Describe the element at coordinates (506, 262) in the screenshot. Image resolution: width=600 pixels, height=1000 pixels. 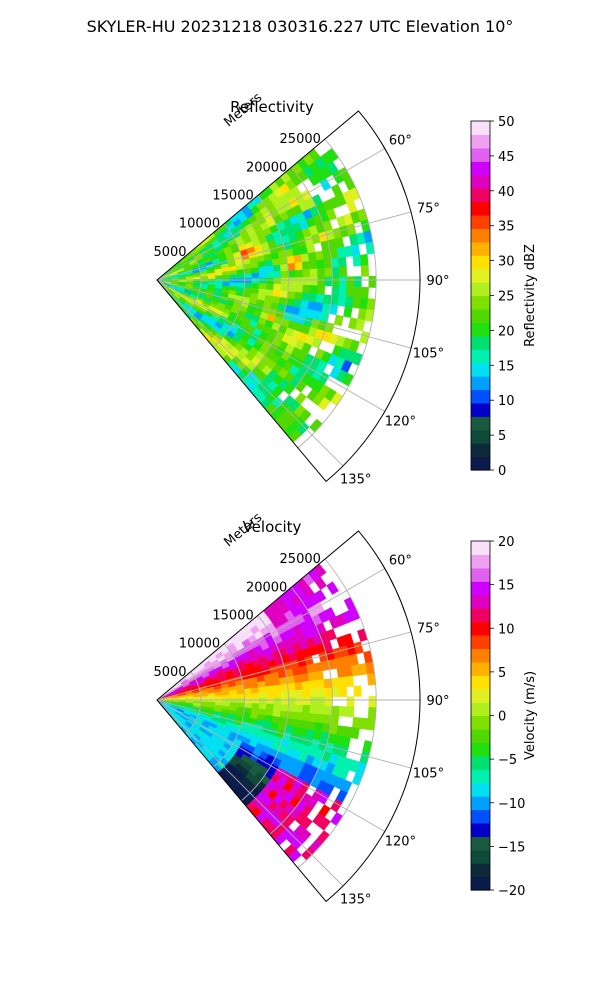
I see `colorbar-tick-label: 30` at that location.